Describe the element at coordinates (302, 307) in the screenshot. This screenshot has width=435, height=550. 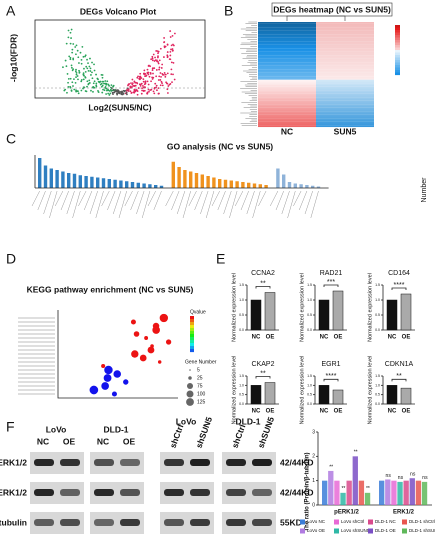
I see `axis-label: Normalized expression level` at that location.